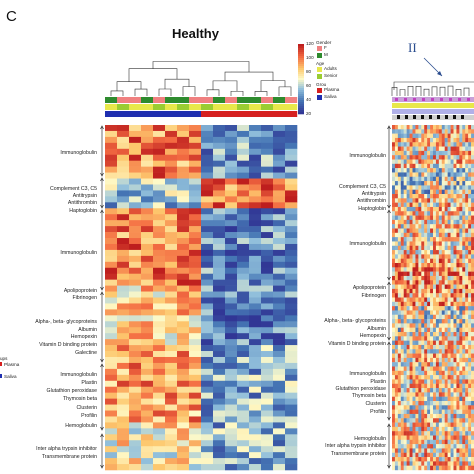 Image resolution: width=474 pixels, height=474 pixels. What do you see at coordinates (102, 206) in the screenshot?
I see `bracket-arrow` at bounding box center [102, 206].